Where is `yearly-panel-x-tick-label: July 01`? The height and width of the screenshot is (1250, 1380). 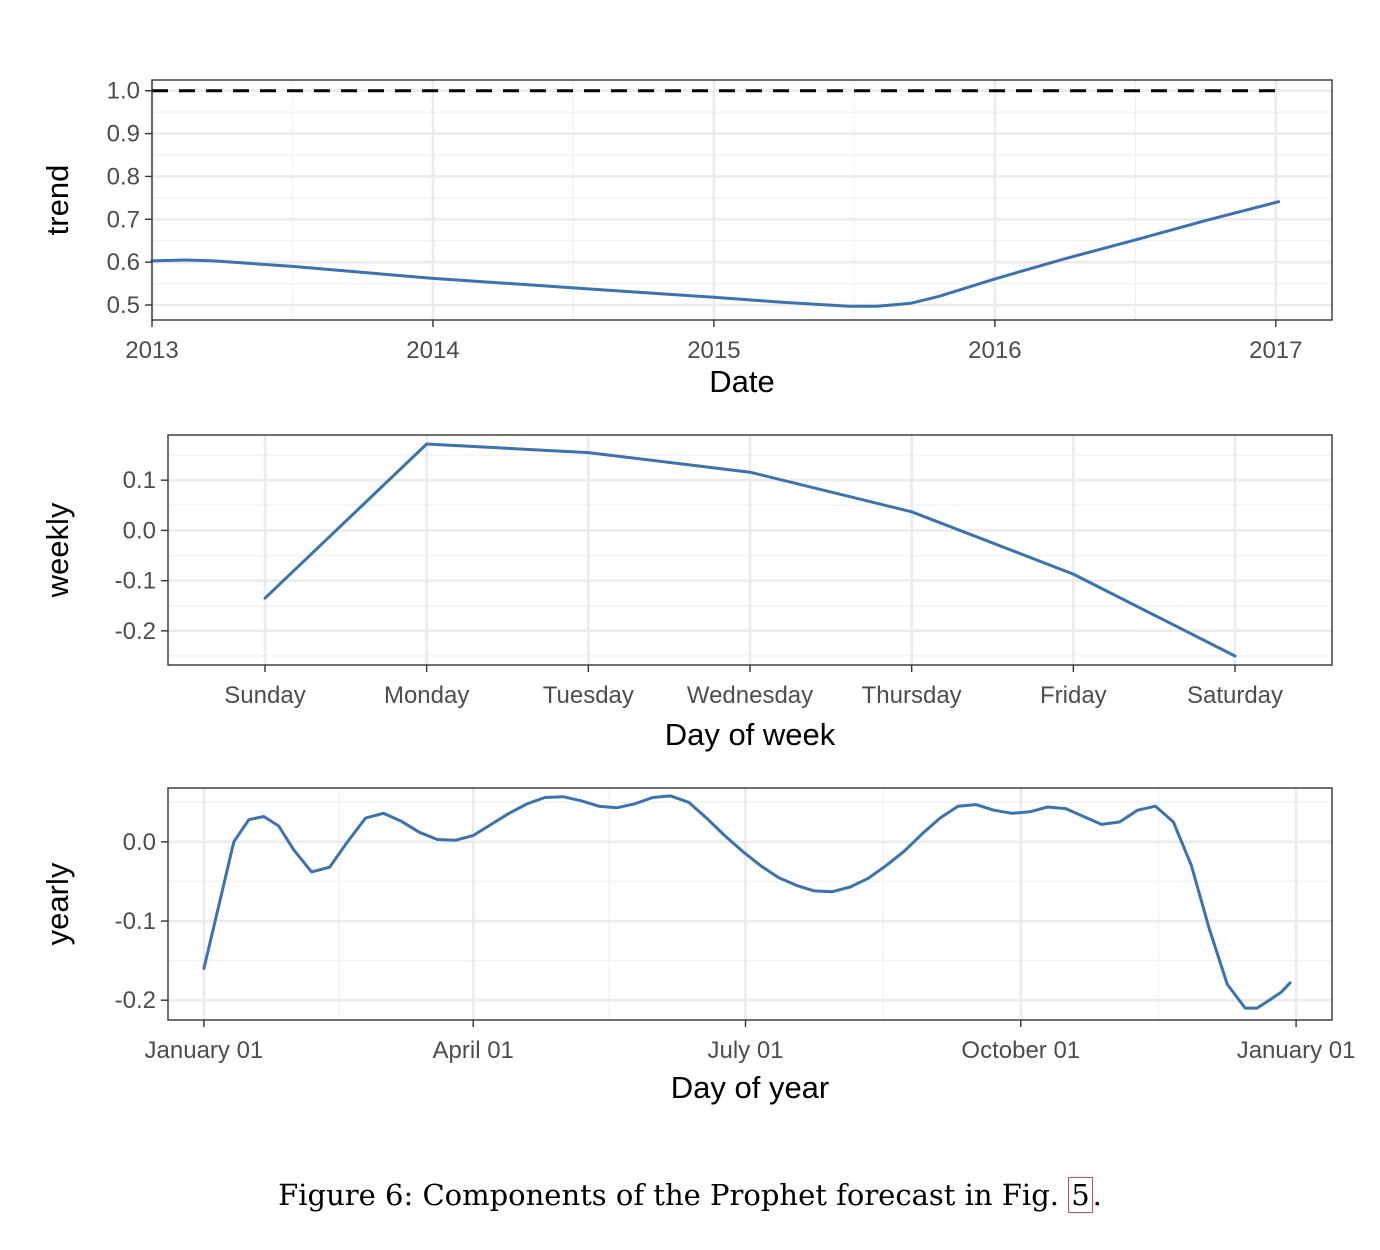 yearly-panel-x-tick-label: July 01 is located at coordinates (745, 1050).